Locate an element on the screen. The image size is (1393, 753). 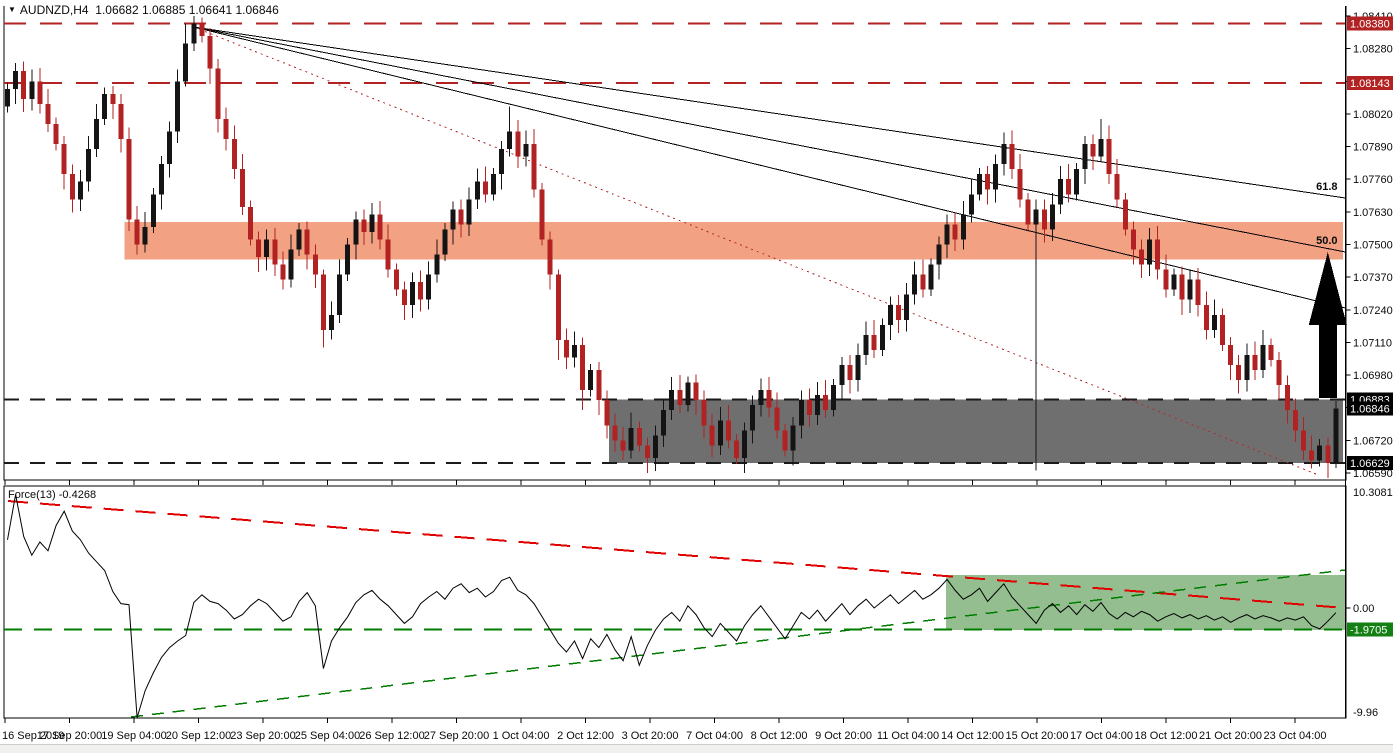
symbol-dropdown-icon: ▼ is located at coordinates (12, 9).